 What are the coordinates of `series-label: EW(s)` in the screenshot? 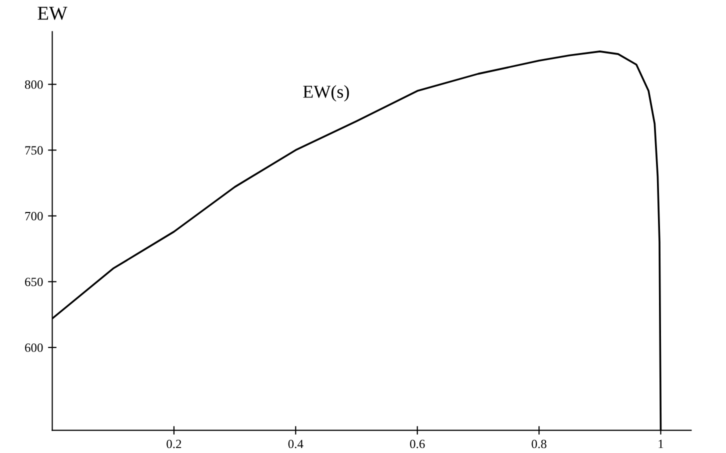 It's located at (326, 93).